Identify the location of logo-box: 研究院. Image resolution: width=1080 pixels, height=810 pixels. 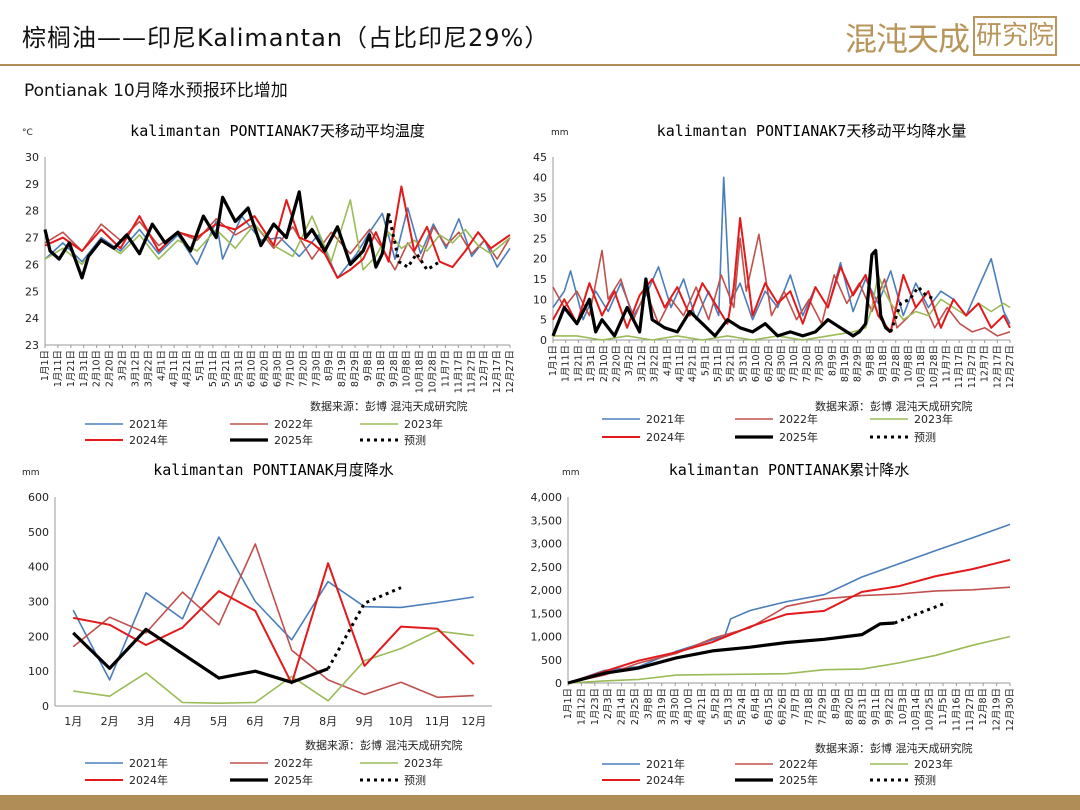
(1015, 36).